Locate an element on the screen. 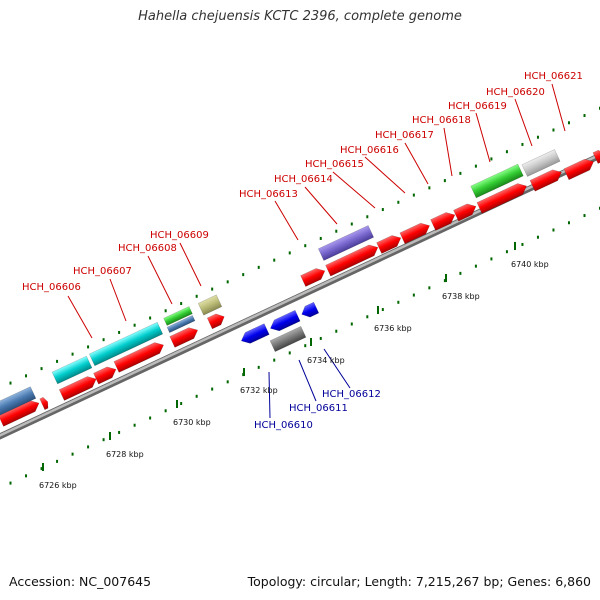 The image size is (600, 600). gene-block-cyan-06607-shape is located at coordinates (126, 344).